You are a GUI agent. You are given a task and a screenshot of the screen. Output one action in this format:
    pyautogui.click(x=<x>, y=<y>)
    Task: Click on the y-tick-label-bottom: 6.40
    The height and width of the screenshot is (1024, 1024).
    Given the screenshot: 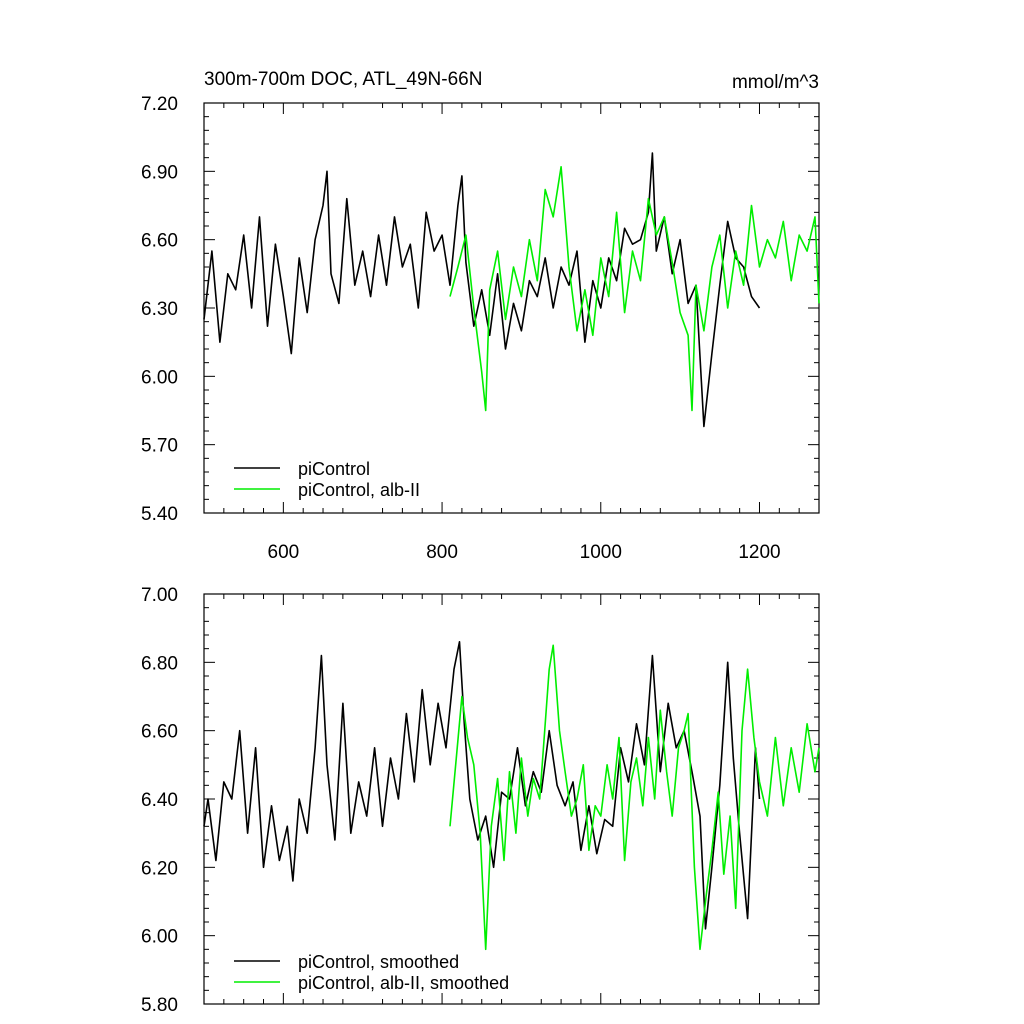 What is the action you would take?
    pyautogui.click(x=159, y=800)
    